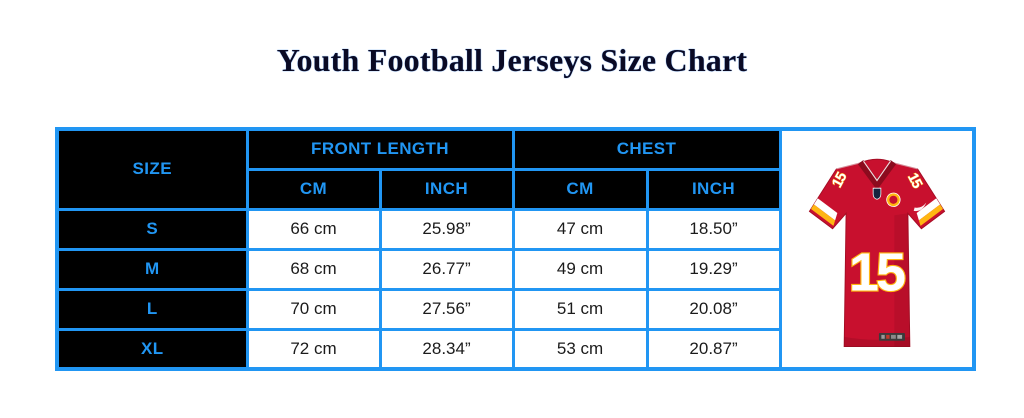  What do you see at coordinates (848, 166) in the screenshot?
I see `shoulder-seam-left` at bounding box center [848, 166].